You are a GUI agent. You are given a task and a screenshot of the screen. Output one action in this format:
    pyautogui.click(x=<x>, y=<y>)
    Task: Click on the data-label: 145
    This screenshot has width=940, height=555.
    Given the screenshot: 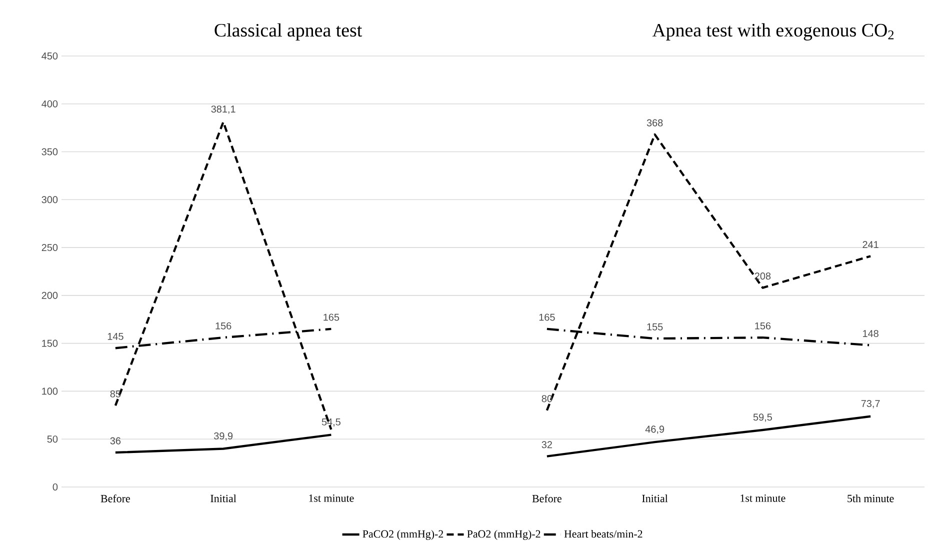 What is the action you would take?
    pyautogui.click(x=116, y=336)
    